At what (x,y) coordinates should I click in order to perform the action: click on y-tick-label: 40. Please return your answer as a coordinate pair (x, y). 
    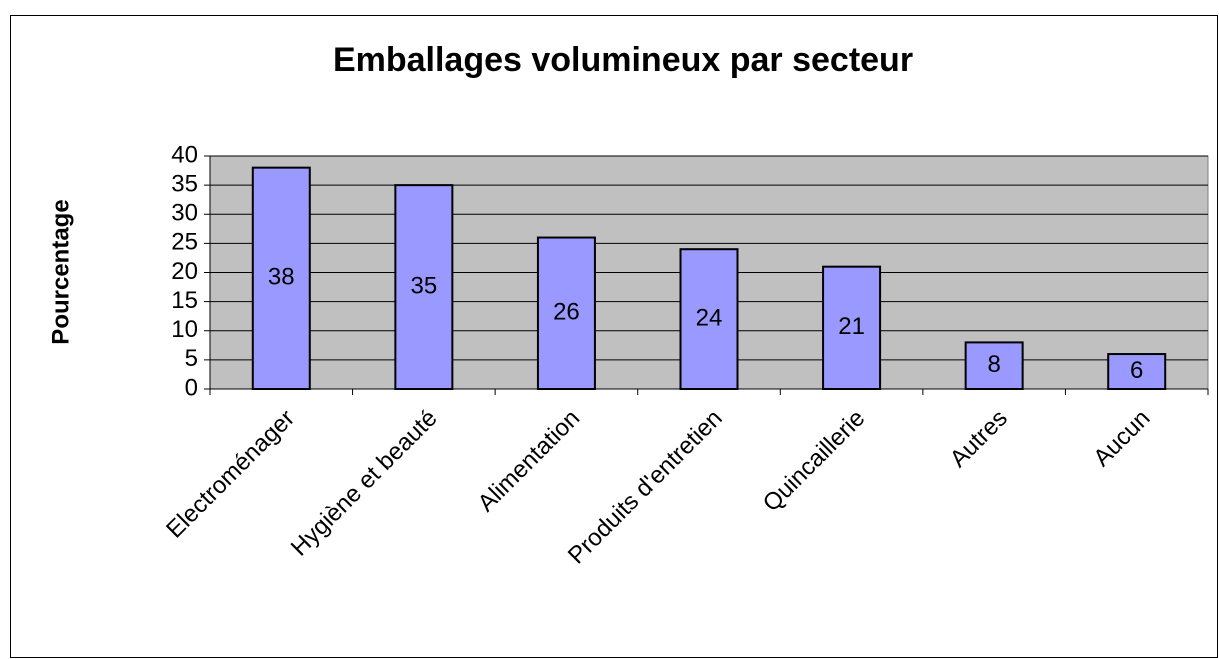
    Looking at the image, I should click on (184, 154).